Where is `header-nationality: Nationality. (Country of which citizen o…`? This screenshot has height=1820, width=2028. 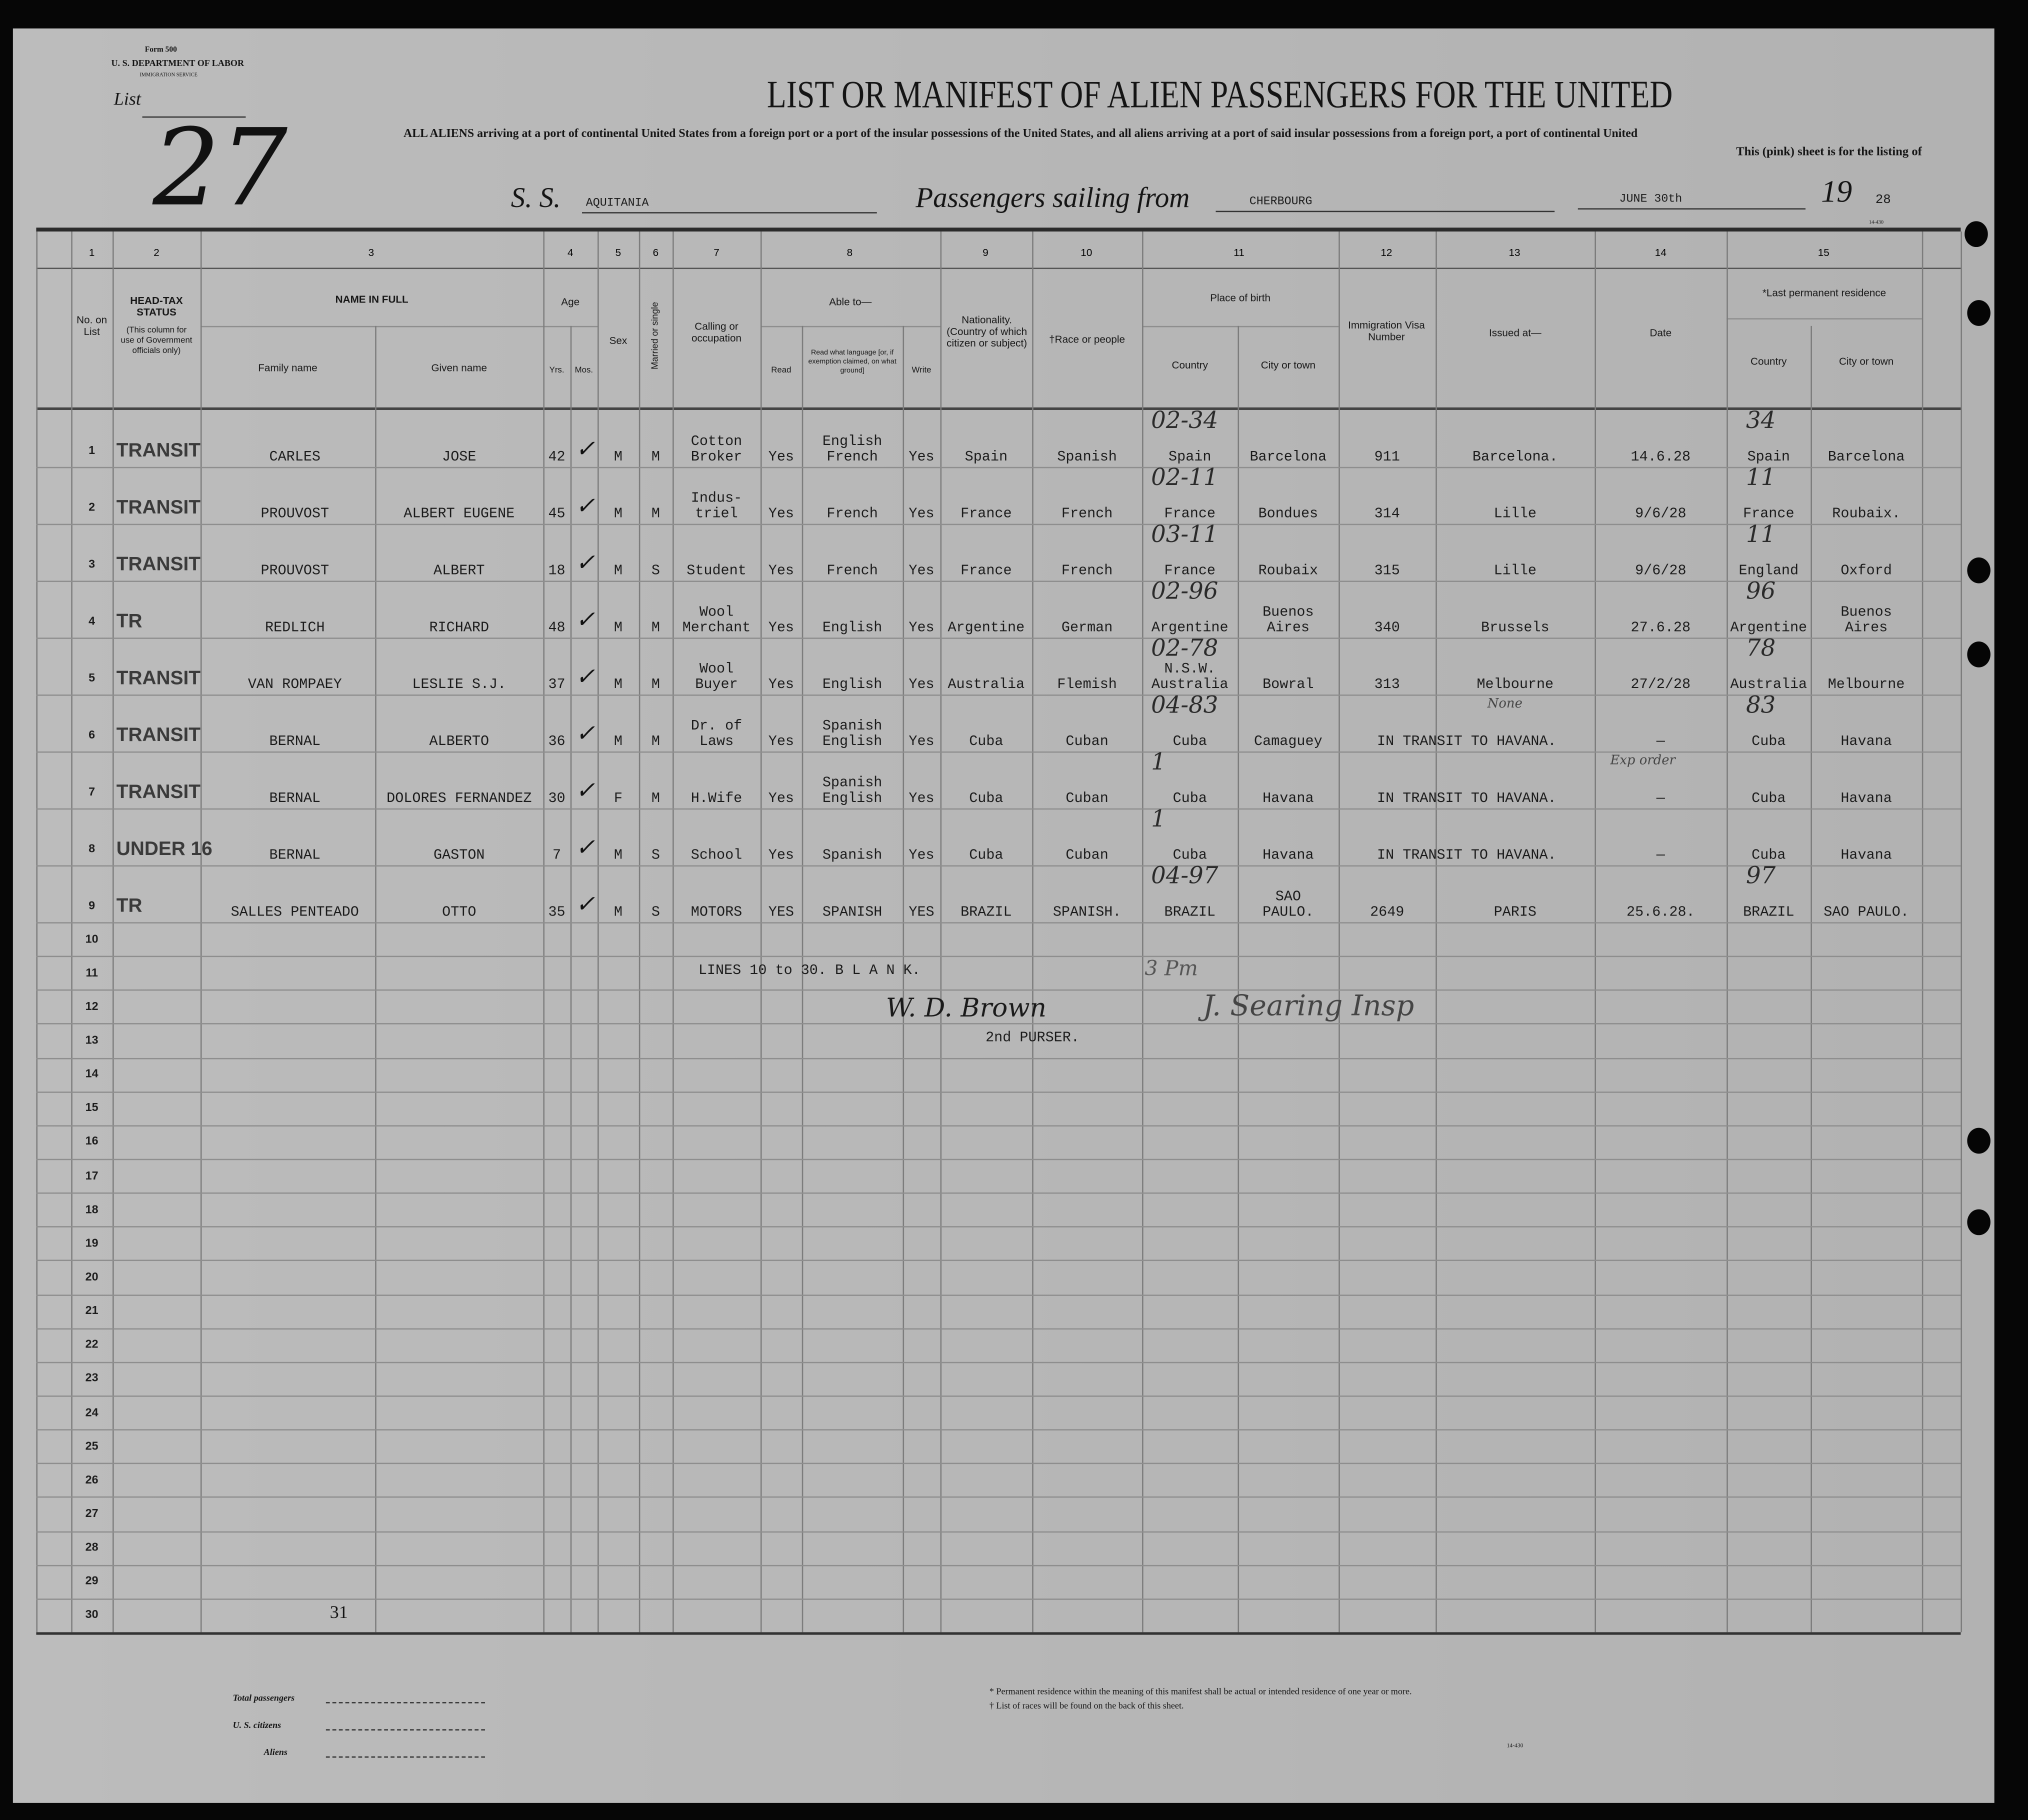 header-nationality: Nationality. (Country of which citizen o… is located at coordinates (987, 332).